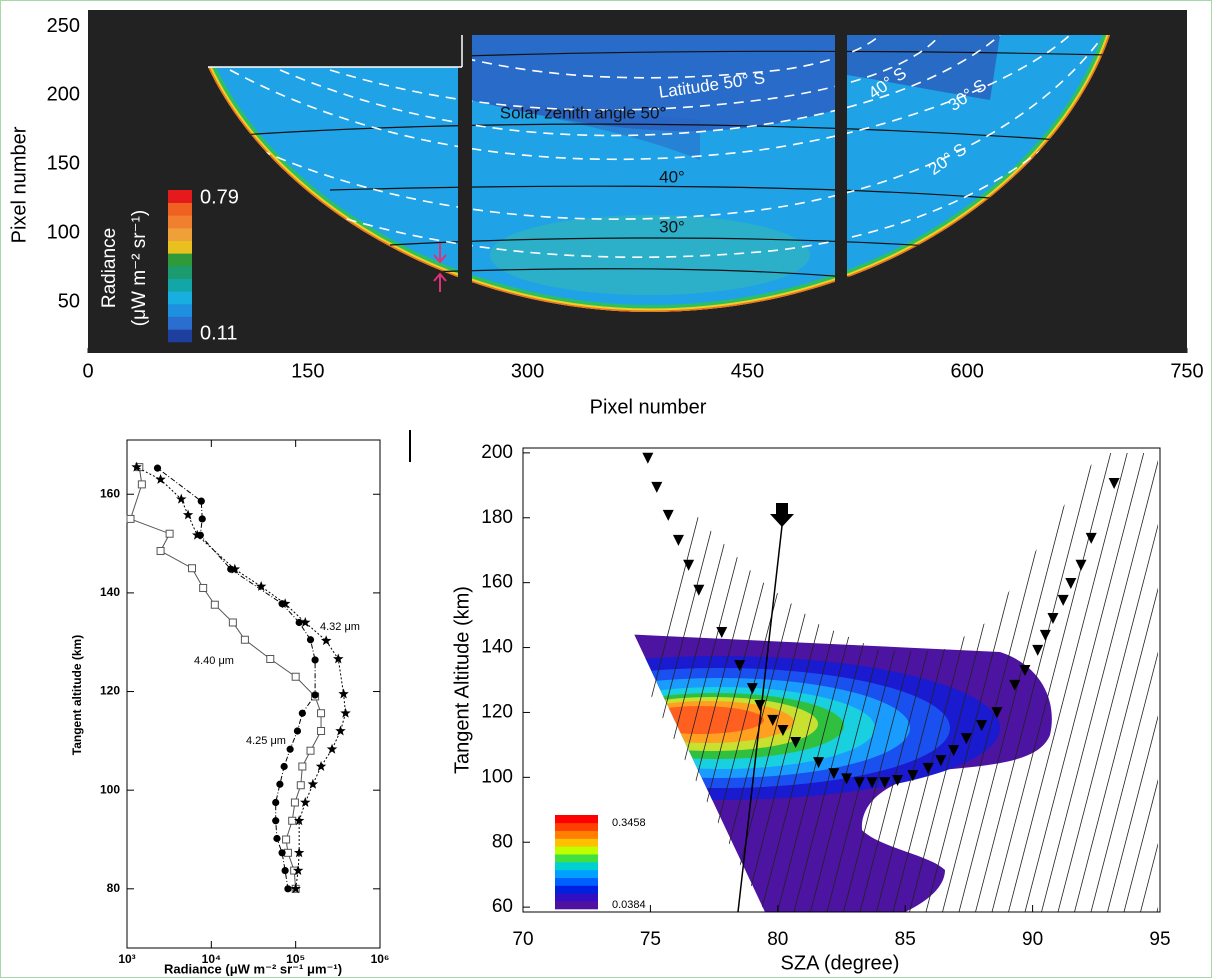  Describe the element at coordinates (1186, 371) in the screenshot. I see `x-tick-label: 750` at that location.